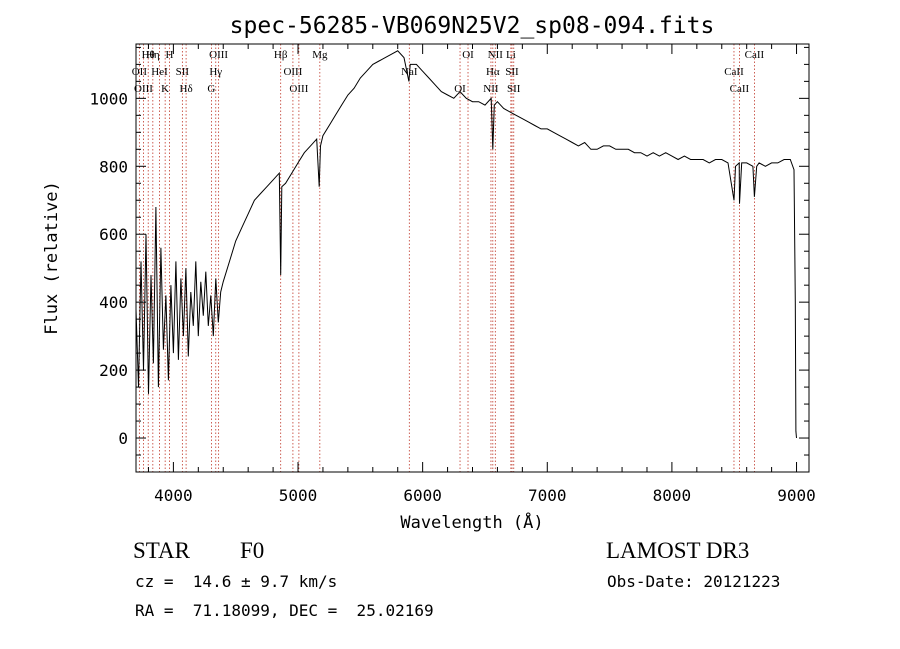 The height and width of the screenshot is (649, 900). I want to click on y-tick-label-0: 0, so click(123, 438).